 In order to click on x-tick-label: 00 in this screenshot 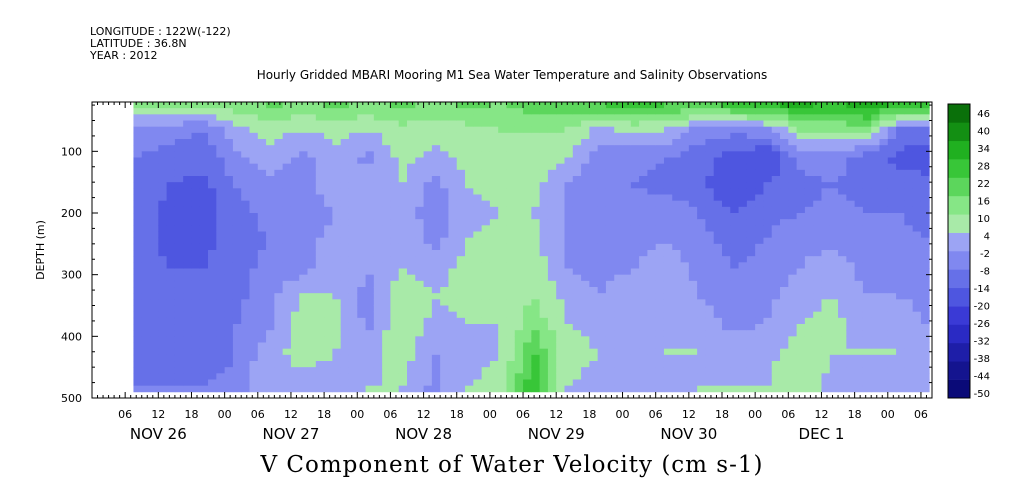, I will do `click(755, 414)`.